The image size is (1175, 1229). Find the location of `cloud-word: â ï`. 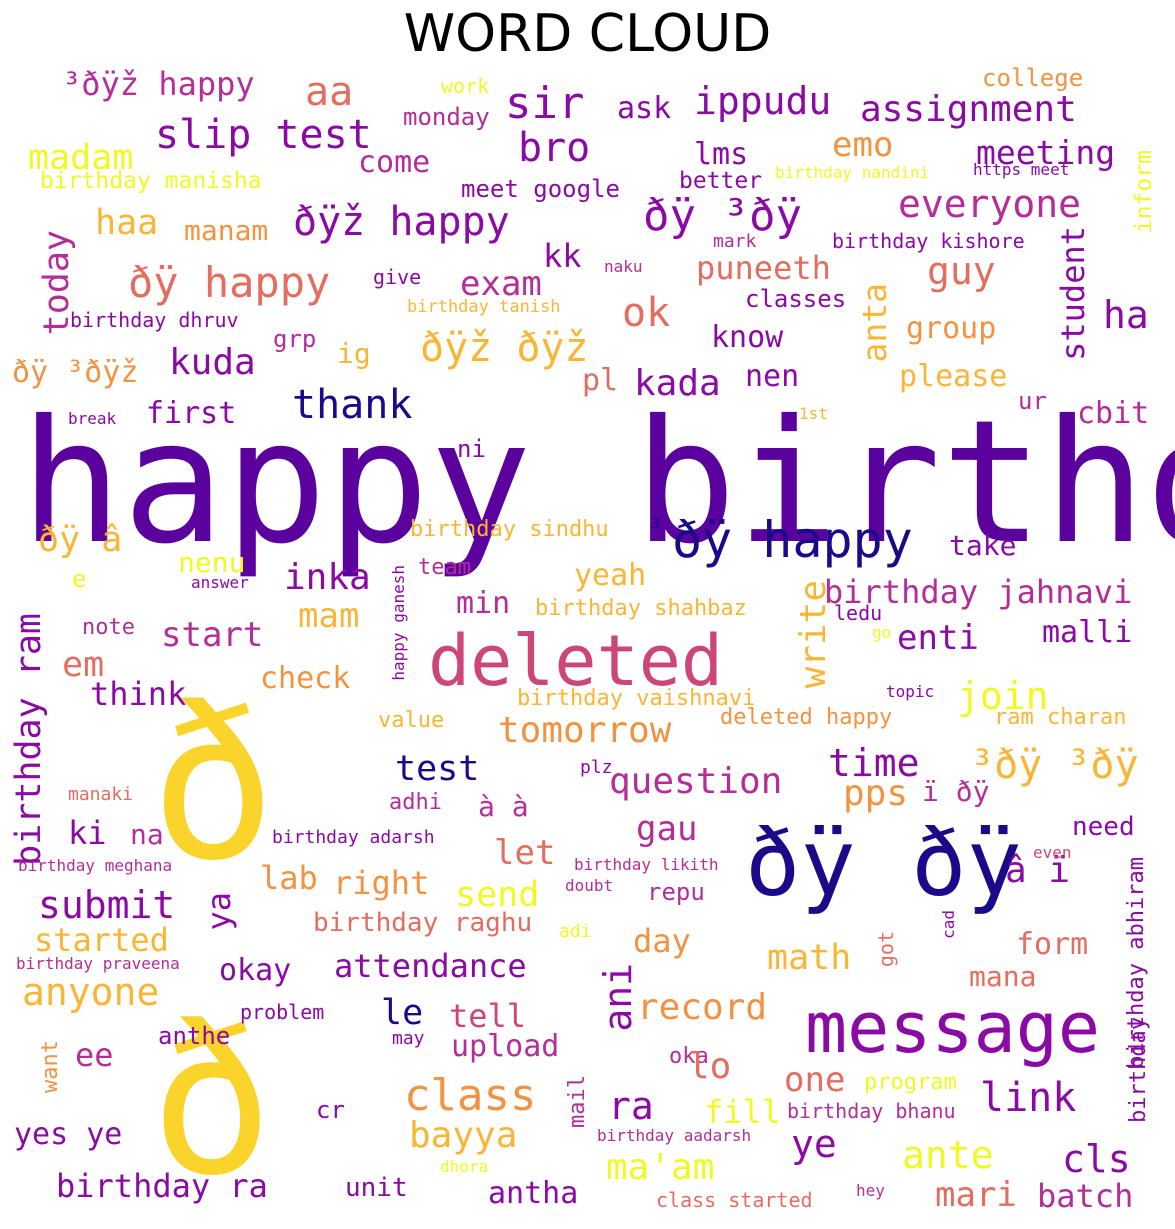

cloud-word: â ï is located at coordinates (1038, 870).